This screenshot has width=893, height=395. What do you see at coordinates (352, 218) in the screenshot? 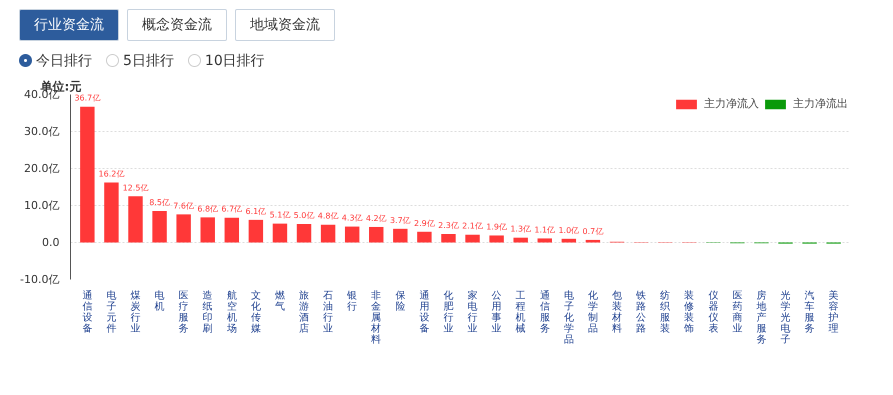
I see `data-label: 4.3亿` at bounding box center [352, 218].